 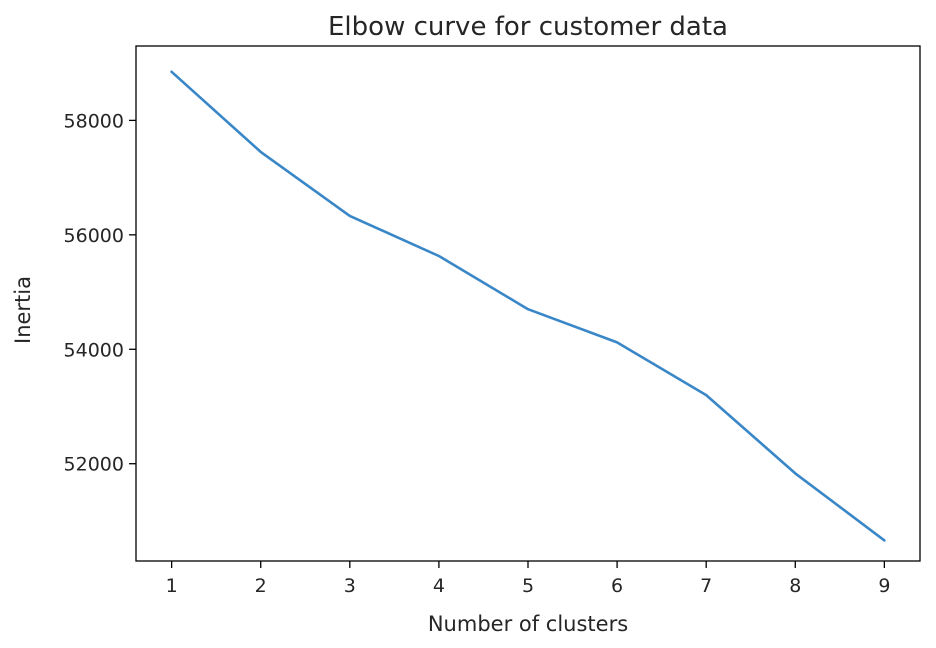 What do you see at coordinates (94, 121) in the screenshot?
I see `y-tick-label: 58000` at bounding box center [94, 121].